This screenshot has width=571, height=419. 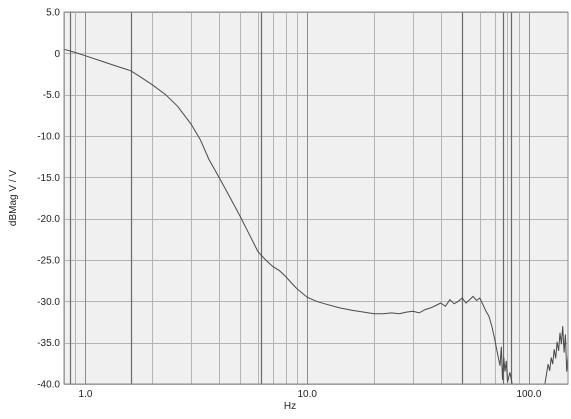 What do you see at coordinates (57, 54) in the screenshot?
I see `y-tick-label: 0` at bounding box center [57, 54].